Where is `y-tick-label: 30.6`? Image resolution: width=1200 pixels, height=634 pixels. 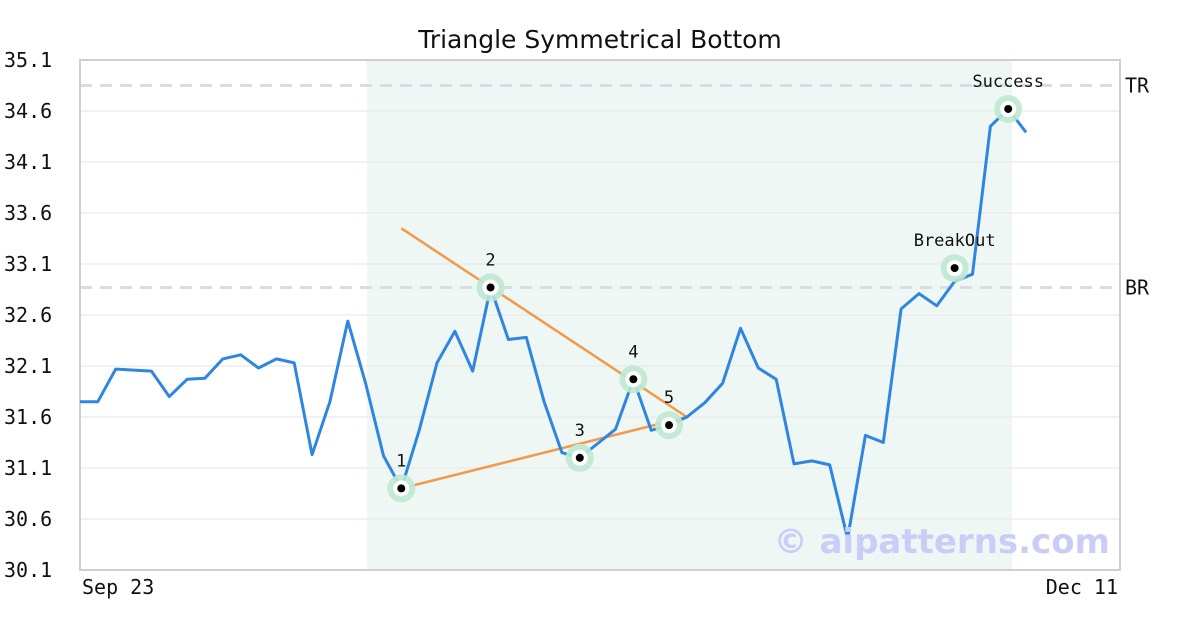
y-tick-label: 30.6 is located at coordinates (28, 519).